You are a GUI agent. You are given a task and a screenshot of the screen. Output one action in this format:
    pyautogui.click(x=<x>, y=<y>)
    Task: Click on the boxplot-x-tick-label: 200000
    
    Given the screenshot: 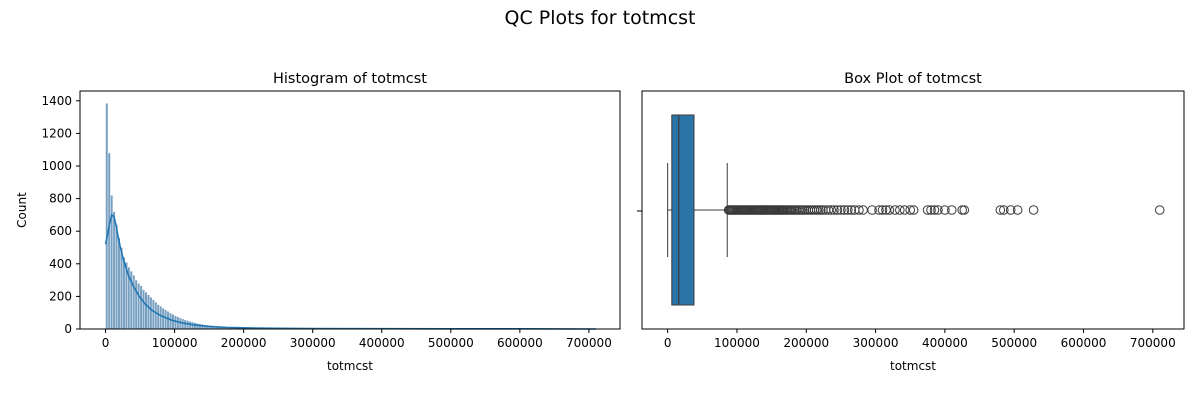 What is the action you would take?
    pyautogui.click(x=806, y=343)
    